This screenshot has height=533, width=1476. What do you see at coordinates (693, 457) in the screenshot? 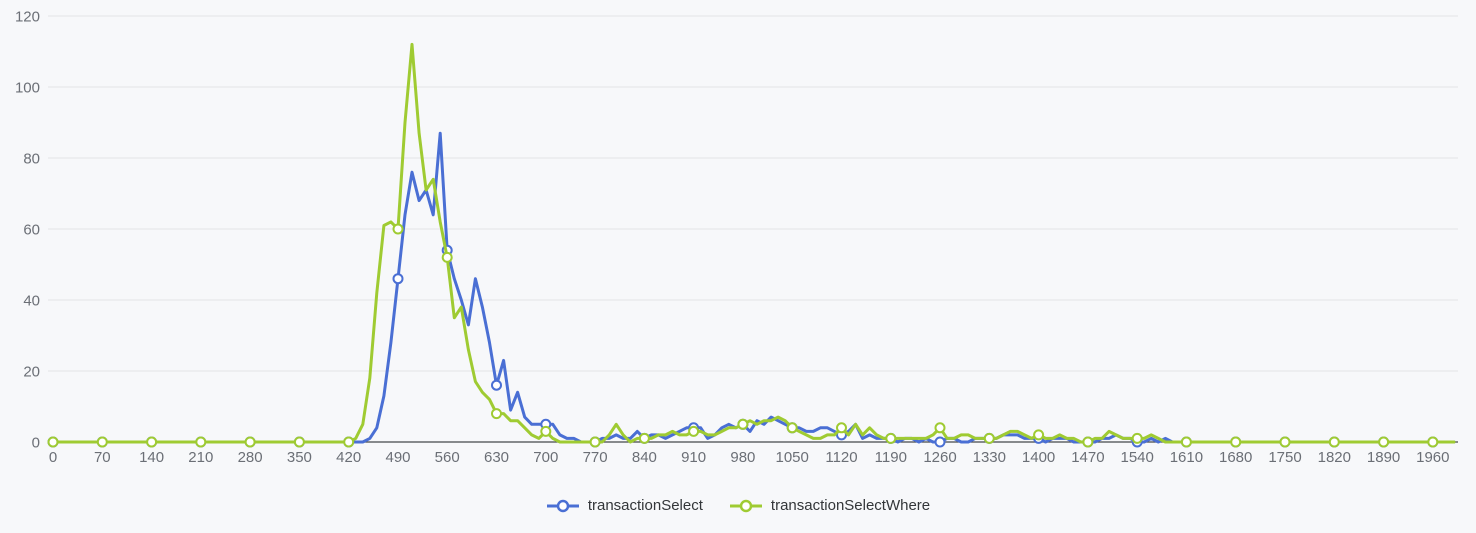
I see `x-tick-label: 910` at bounding box center [693, 457].